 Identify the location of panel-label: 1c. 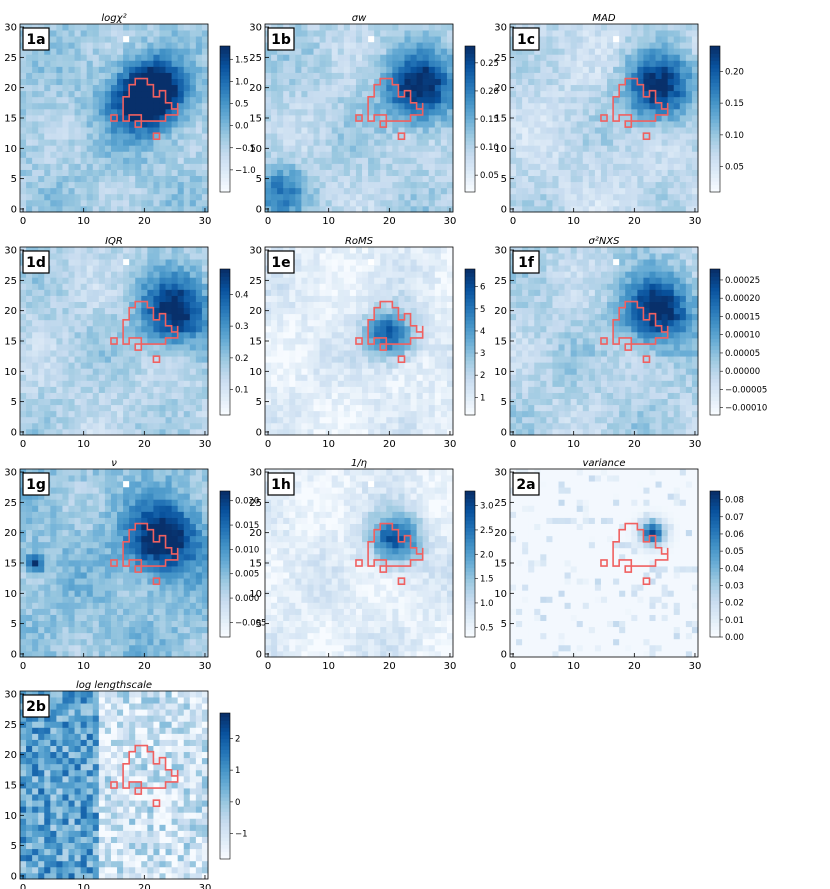
(526, 40).